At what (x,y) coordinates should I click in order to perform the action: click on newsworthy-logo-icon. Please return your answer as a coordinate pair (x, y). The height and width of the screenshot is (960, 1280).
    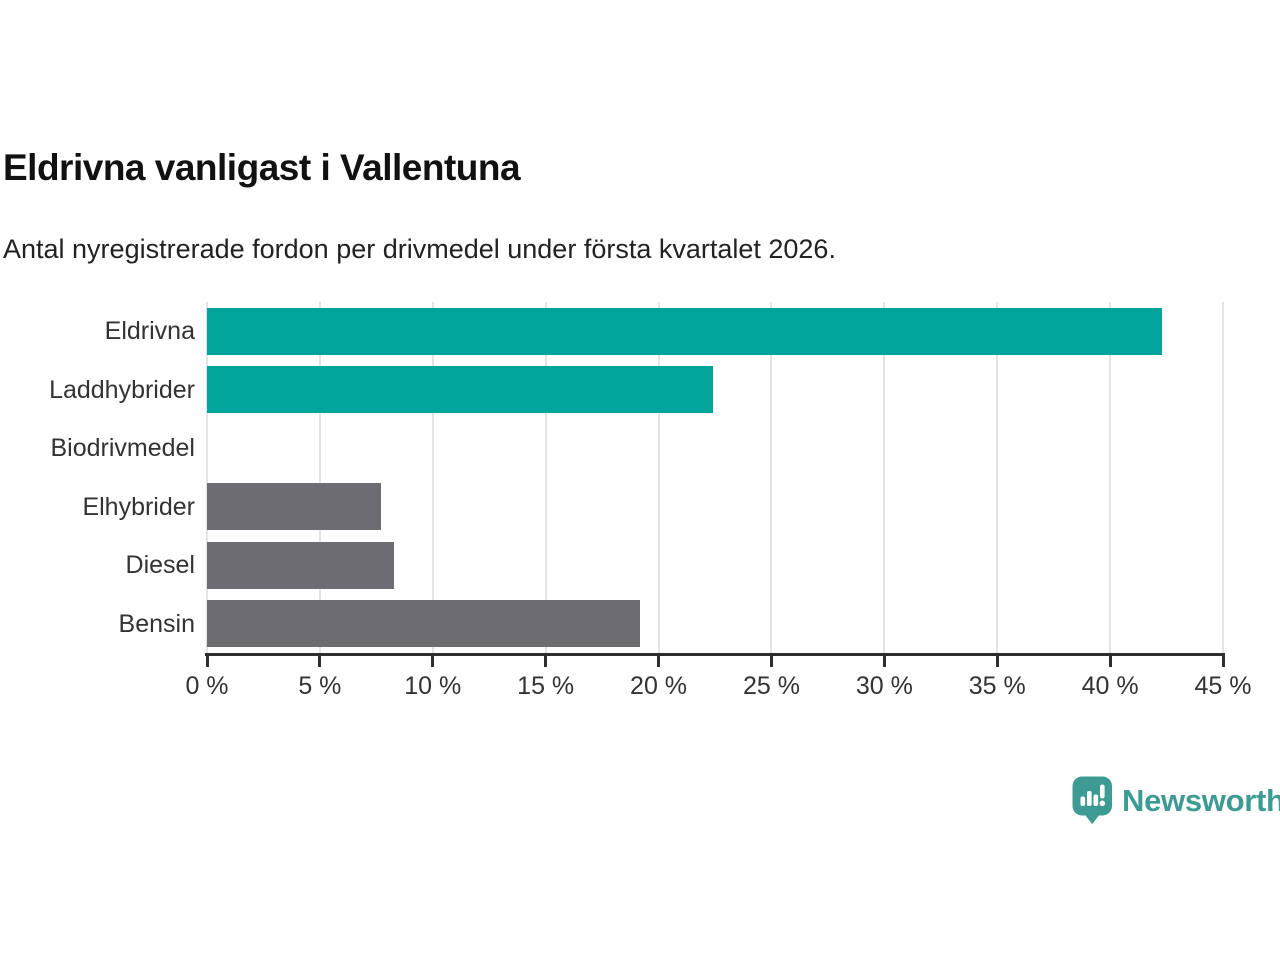
    Looking at the image, I should click on (1092, 800).